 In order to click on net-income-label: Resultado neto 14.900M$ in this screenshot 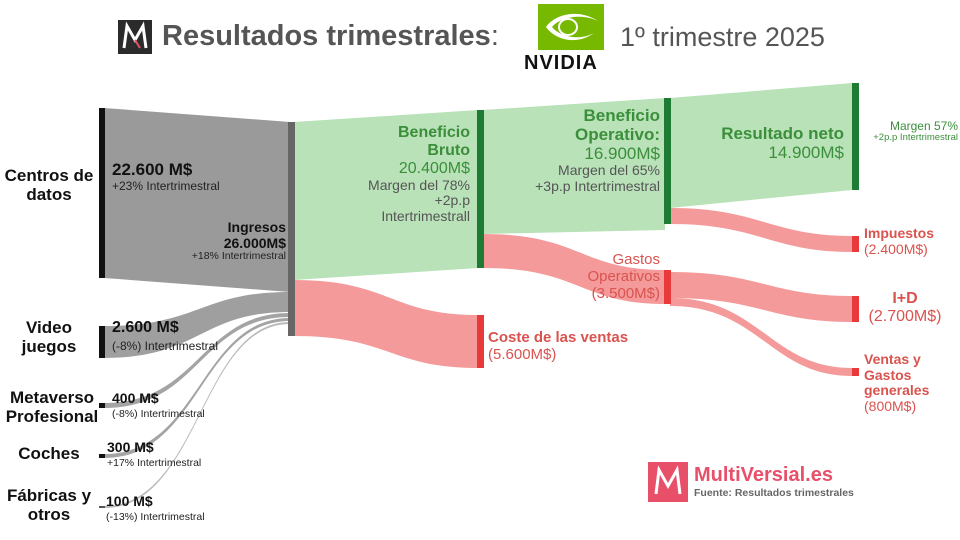, I will do `click(762, 143)`.